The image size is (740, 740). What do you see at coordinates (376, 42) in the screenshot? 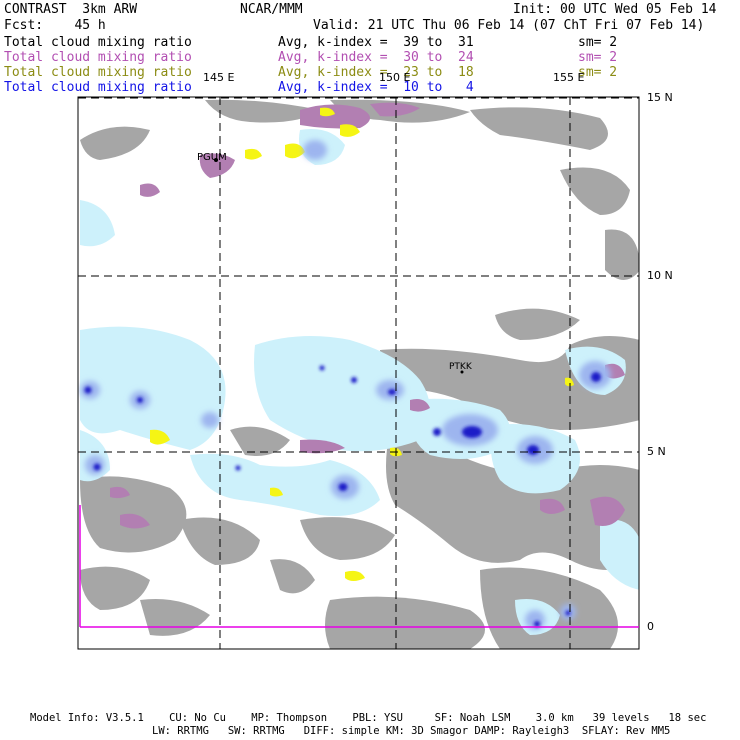
I see `field-1-range: Avg, k-index = 39 to 31` at bounding box center [376, 42].